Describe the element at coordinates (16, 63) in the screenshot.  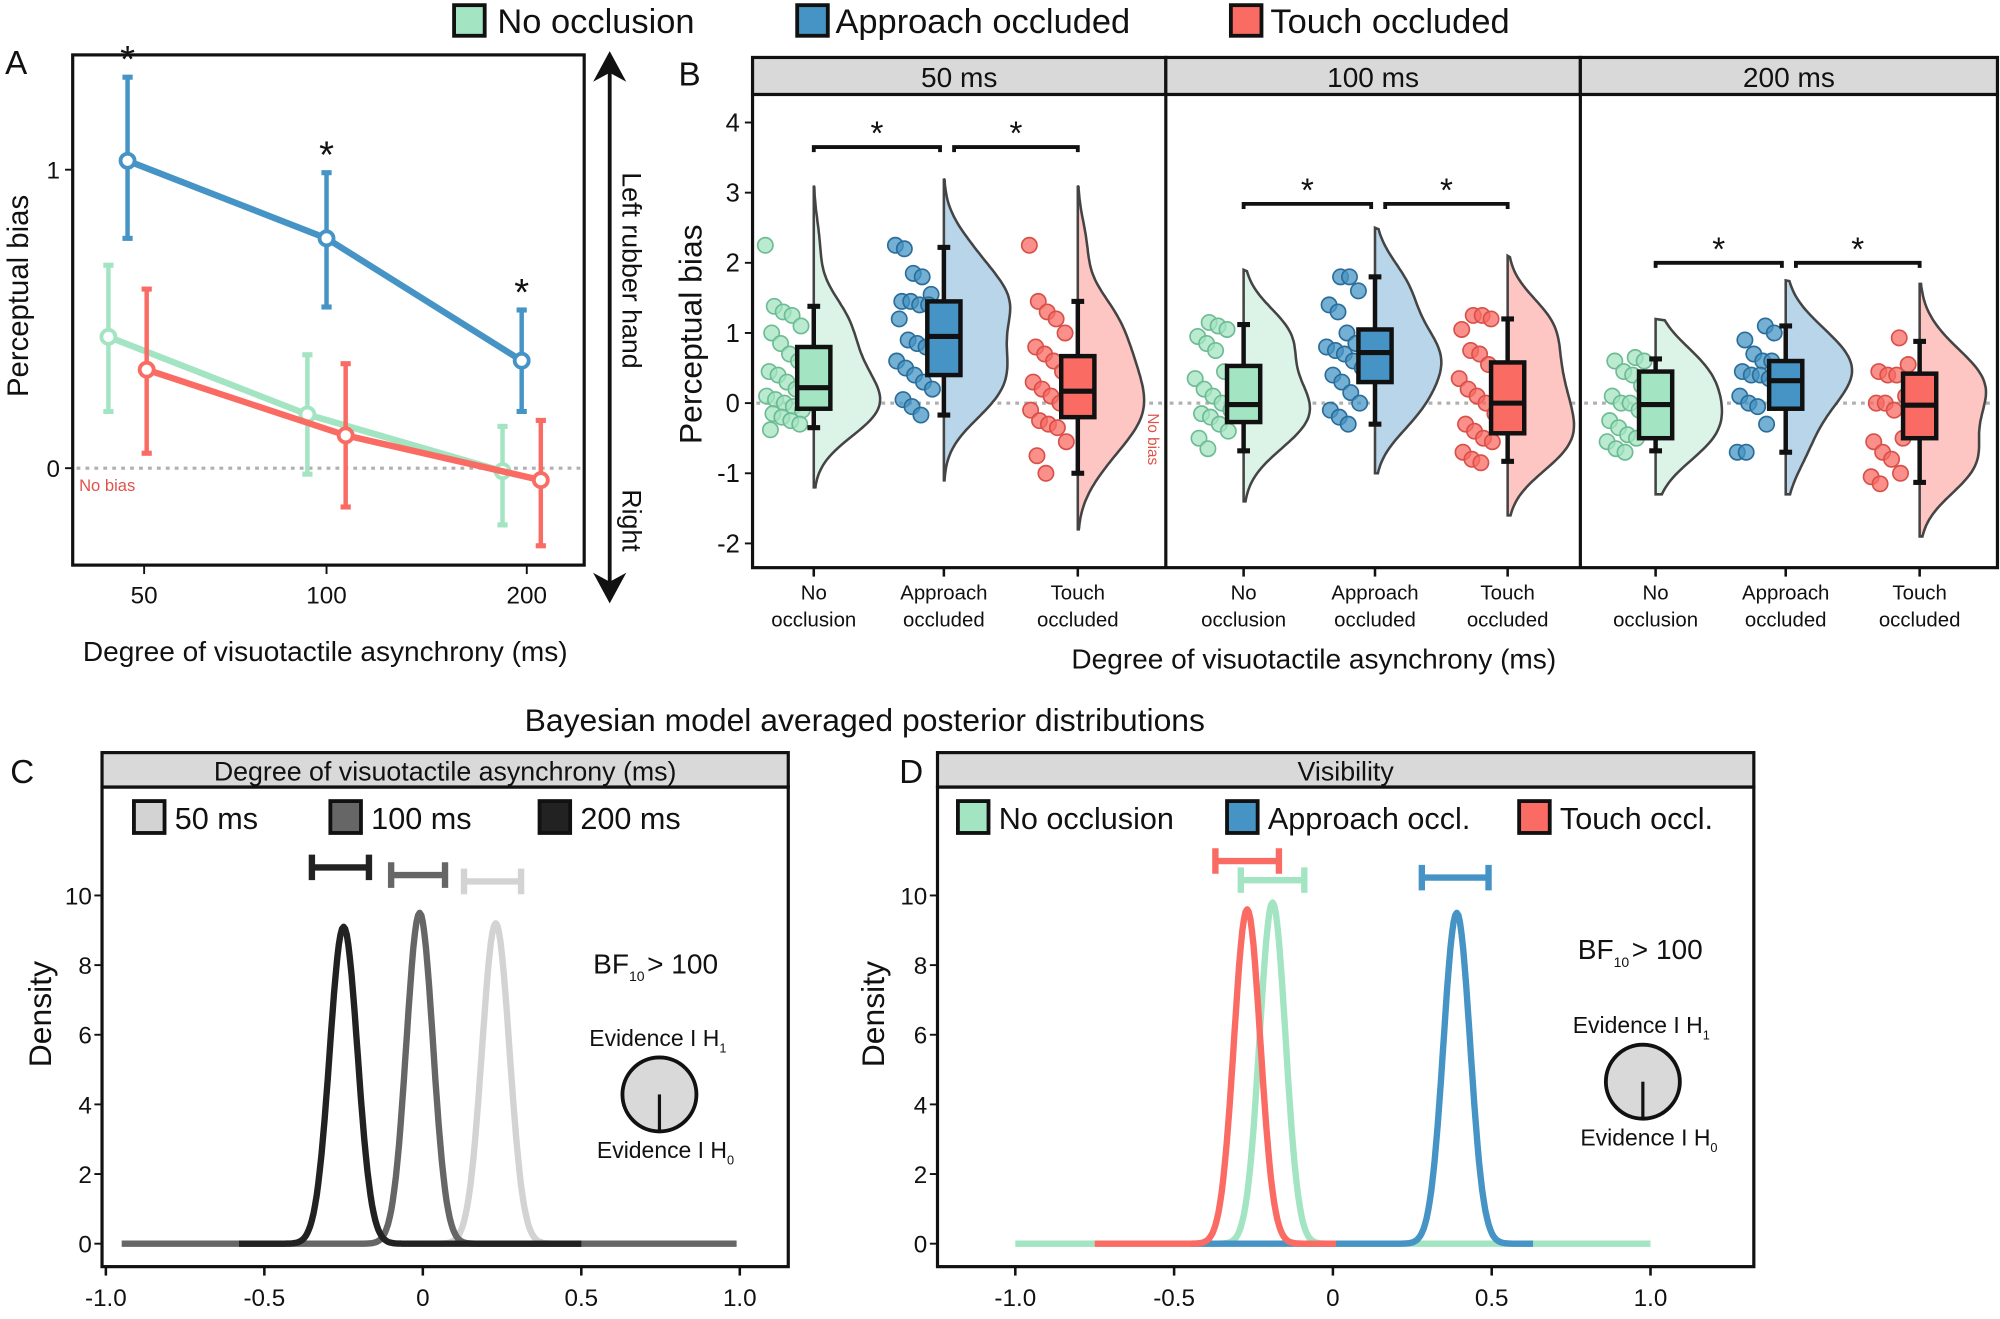
I see `panel-a-letter: A` at that location.